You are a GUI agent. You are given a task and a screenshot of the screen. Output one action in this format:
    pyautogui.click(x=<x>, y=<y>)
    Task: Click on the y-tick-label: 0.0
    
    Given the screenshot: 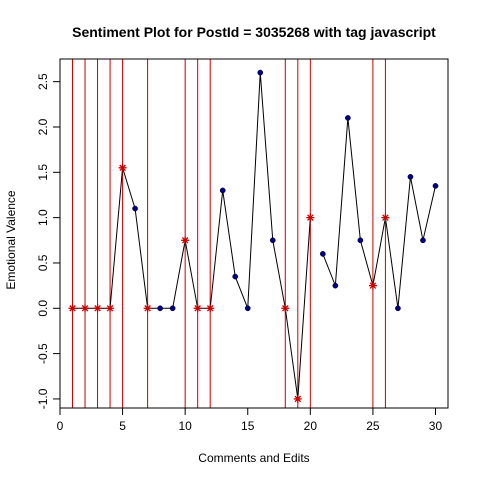 What is the action you would take?
    pyautogui.click(x=43, y=308)
    